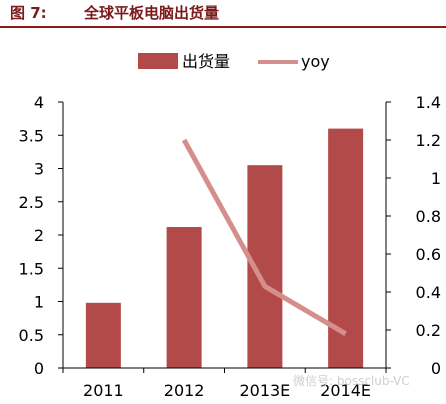 The height and width of the screenshot is (404, 446). Describe the element at coordinates (428, 330) in the screenshot. I see `right-tick-label: 0.2` at that location.